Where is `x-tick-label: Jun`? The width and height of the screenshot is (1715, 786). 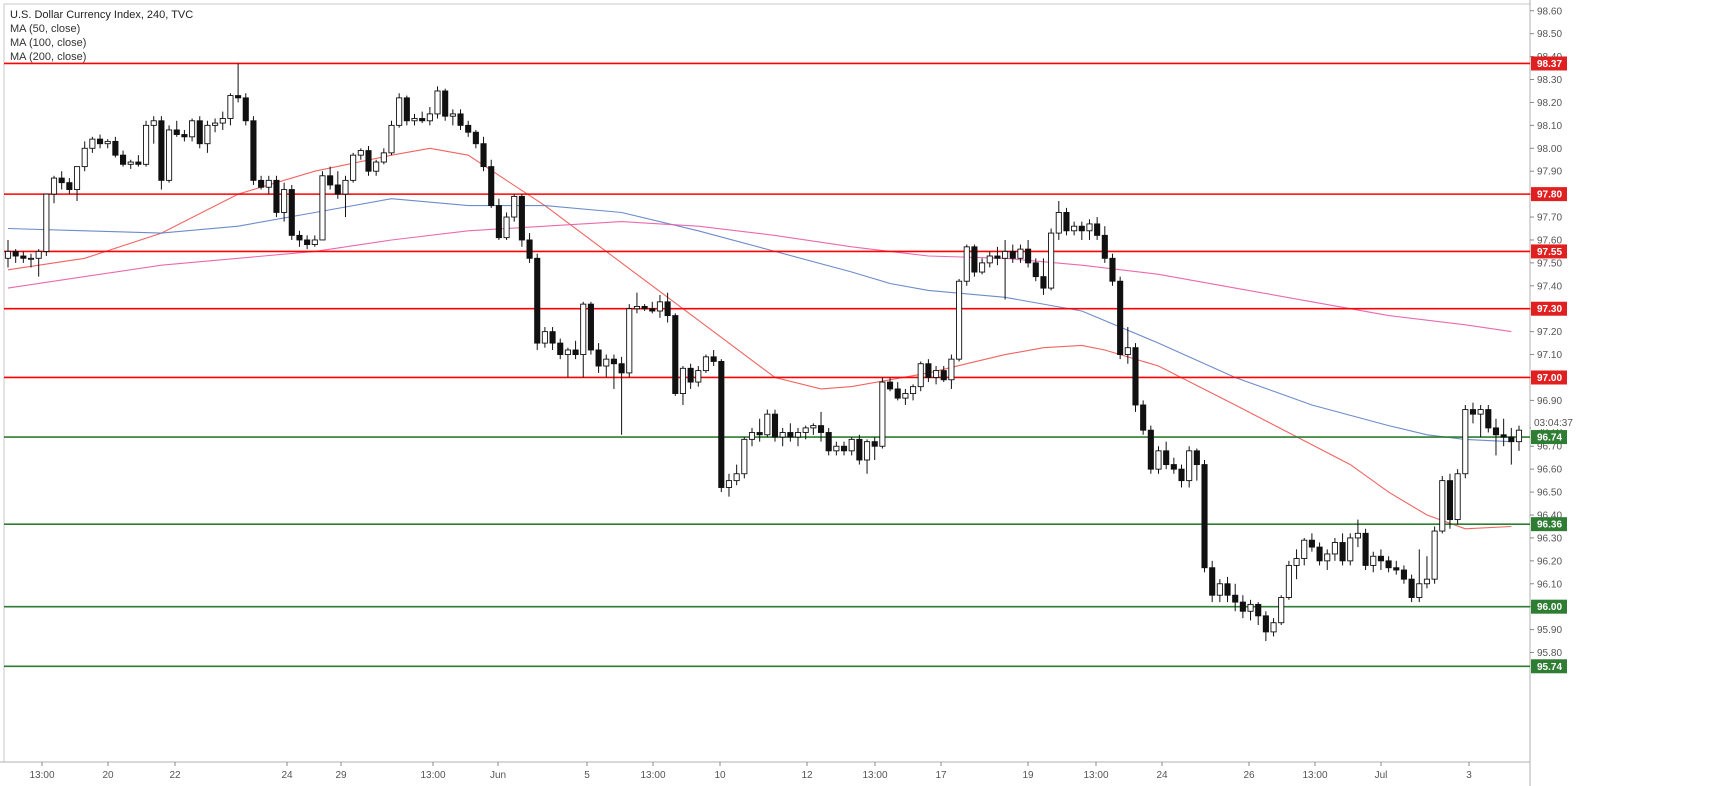
x-tick-label: Jun is located at coordinates (498, 775).